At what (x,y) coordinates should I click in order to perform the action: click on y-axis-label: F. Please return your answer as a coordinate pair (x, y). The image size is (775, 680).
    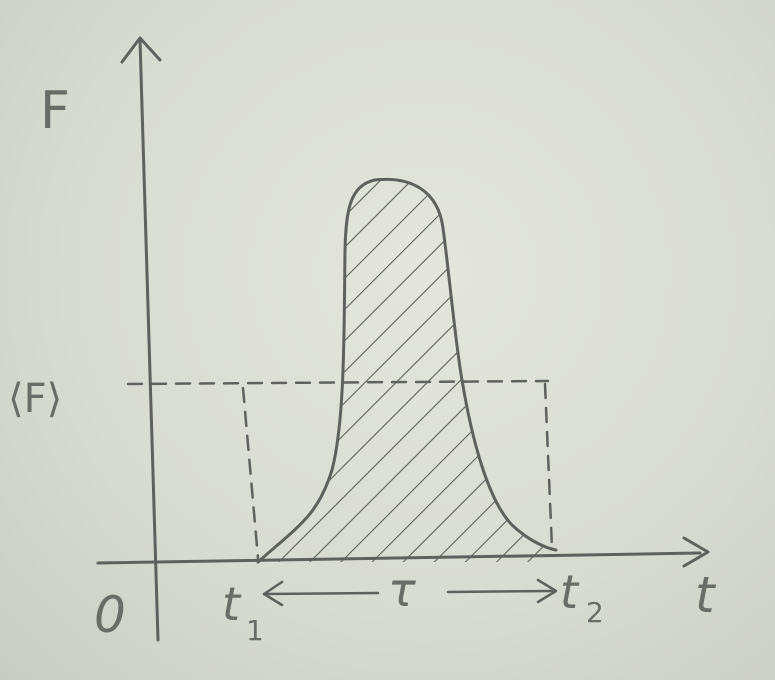
    Looking at the image, I should click on (55, 111).